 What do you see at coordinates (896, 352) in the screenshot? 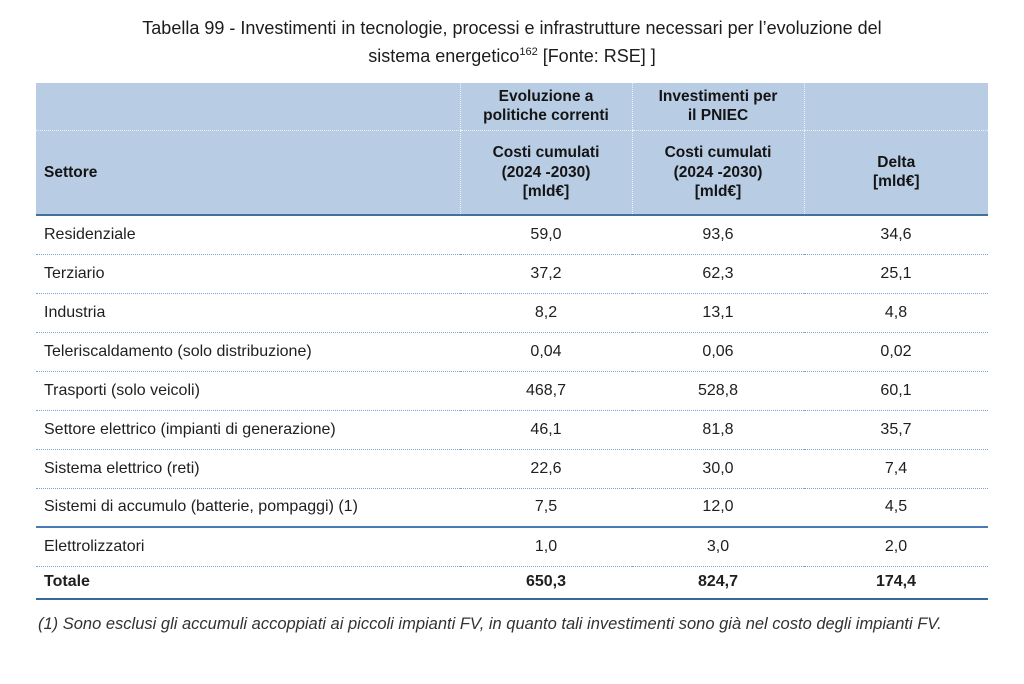
I see `value-delta: 0,02` at bounding box center [896, 352].